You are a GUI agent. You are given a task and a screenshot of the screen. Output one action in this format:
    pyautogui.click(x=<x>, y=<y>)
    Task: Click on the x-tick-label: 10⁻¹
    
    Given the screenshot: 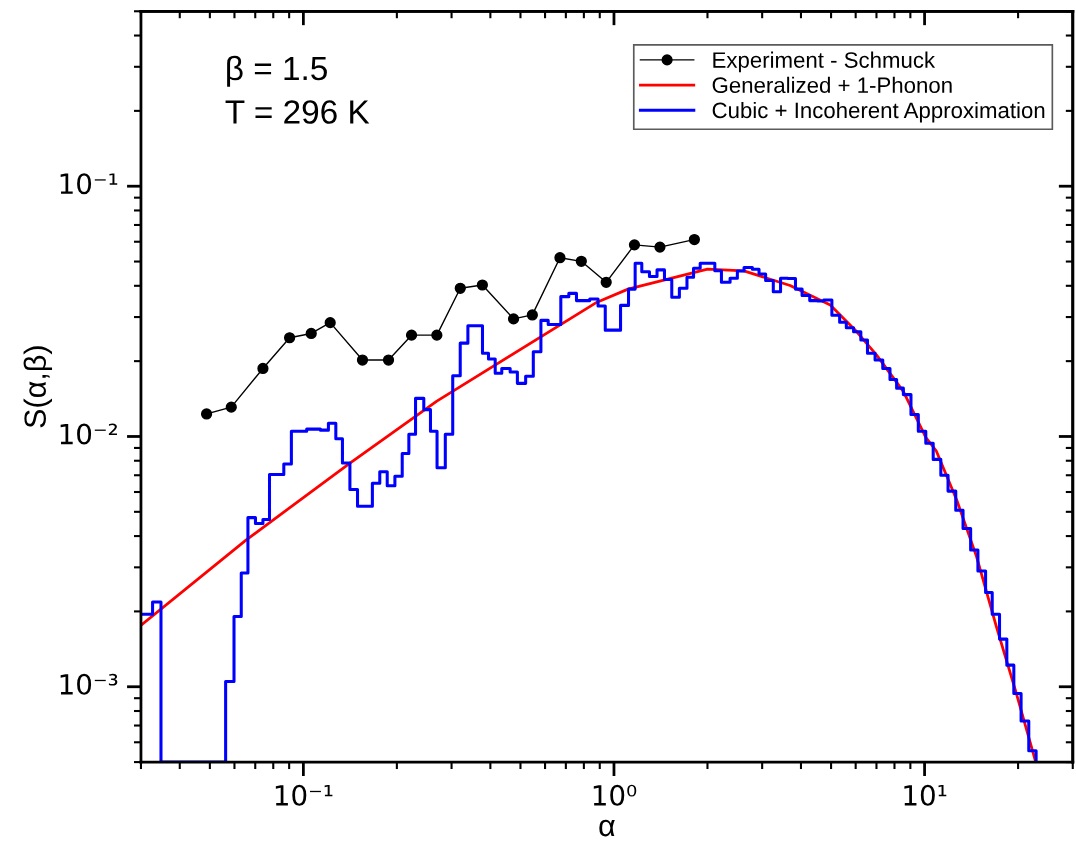 What is the action you would take?
    pyautogui.click(x=304, y=795)
    